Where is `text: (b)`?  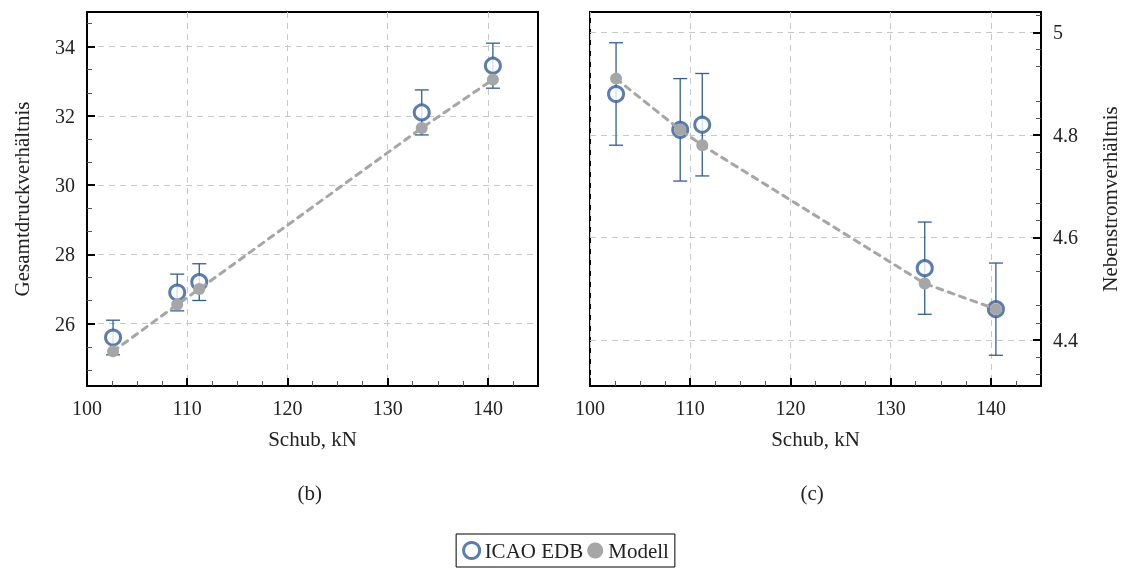 text: (b) is located at coordinates (309, 492).